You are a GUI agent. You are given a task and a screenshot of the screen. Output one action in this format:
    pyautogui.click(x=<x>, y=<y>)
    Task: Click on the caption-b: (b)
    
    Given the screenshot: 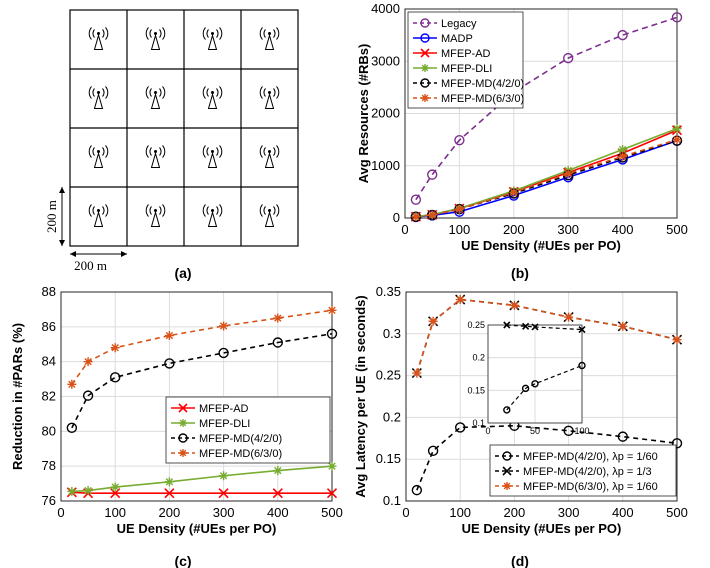 What is the action you would take?
    pyautogui.click(x=520, y=273)
    